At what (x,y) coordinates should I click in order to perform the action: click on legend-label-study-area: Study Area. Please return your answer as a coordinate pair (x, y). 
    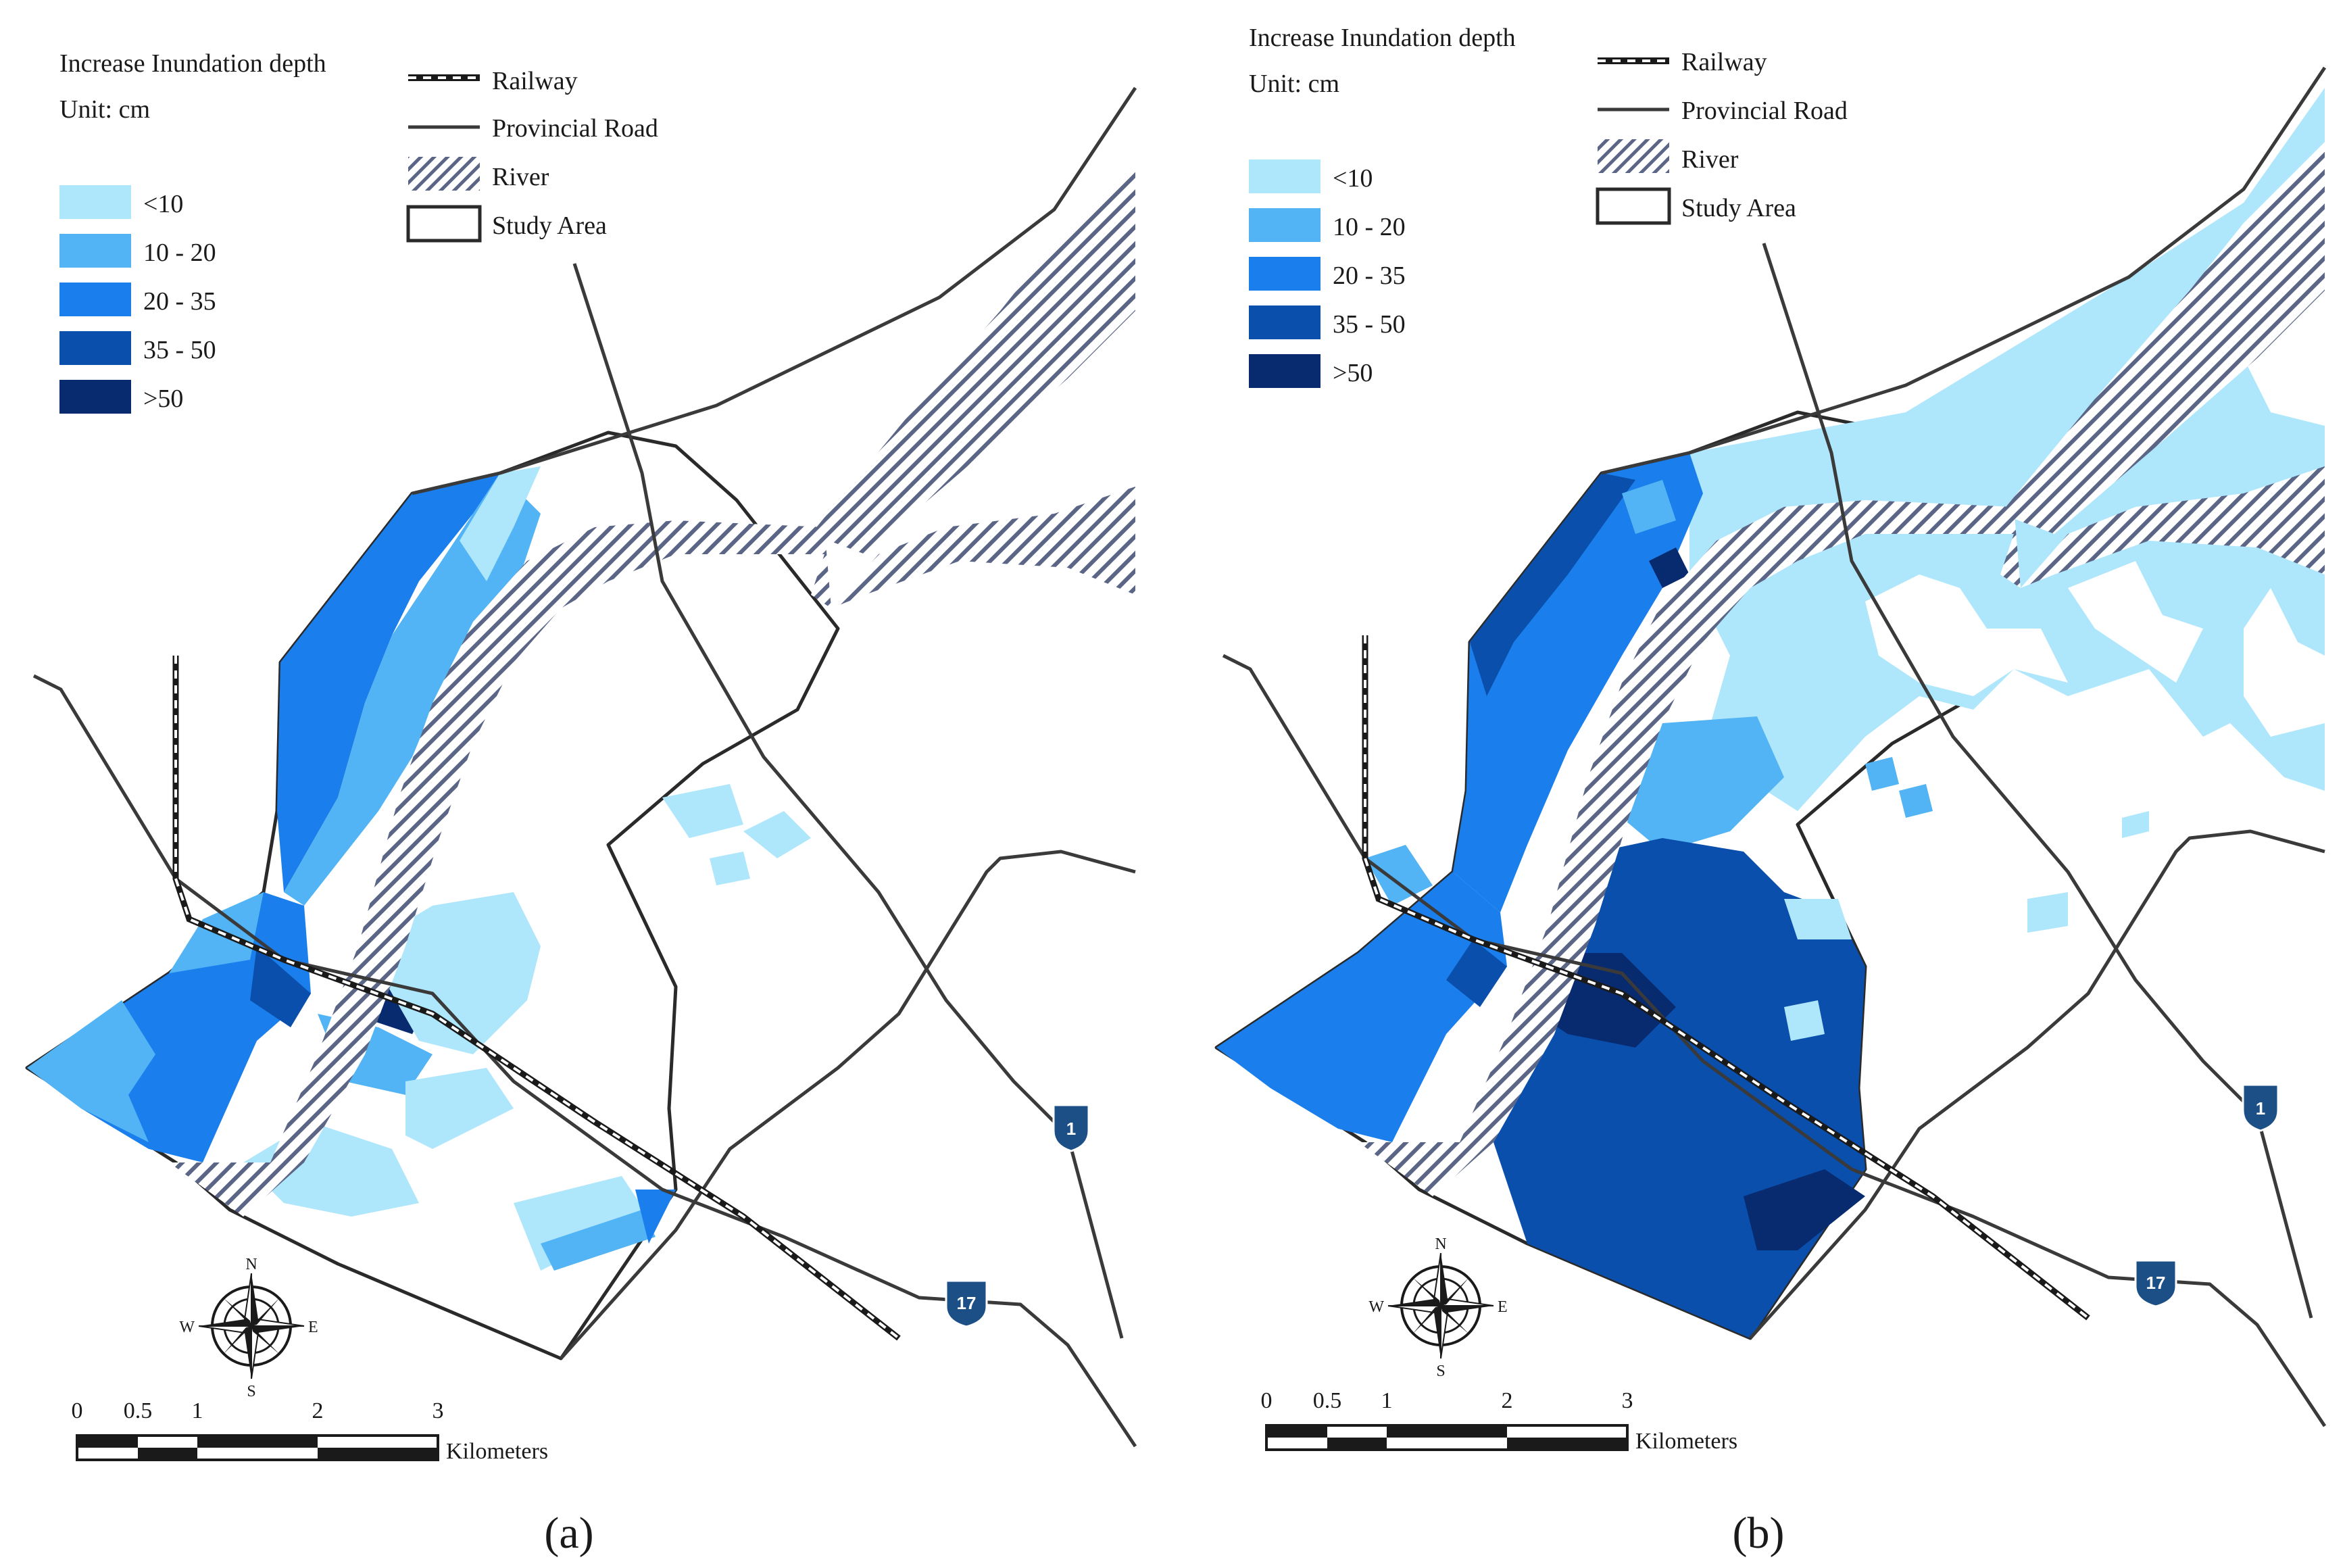
    Looking at the image, I should click on (549, 226).